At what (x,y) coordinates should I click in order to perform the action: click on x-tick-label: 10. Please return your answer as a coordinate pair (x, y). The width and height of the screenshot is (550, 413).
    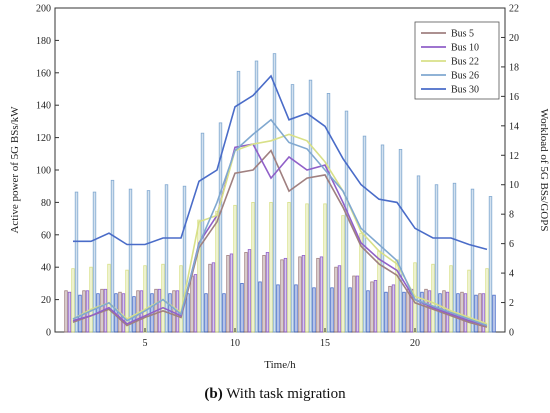
    Looking at the image, I should click on (235, 343).